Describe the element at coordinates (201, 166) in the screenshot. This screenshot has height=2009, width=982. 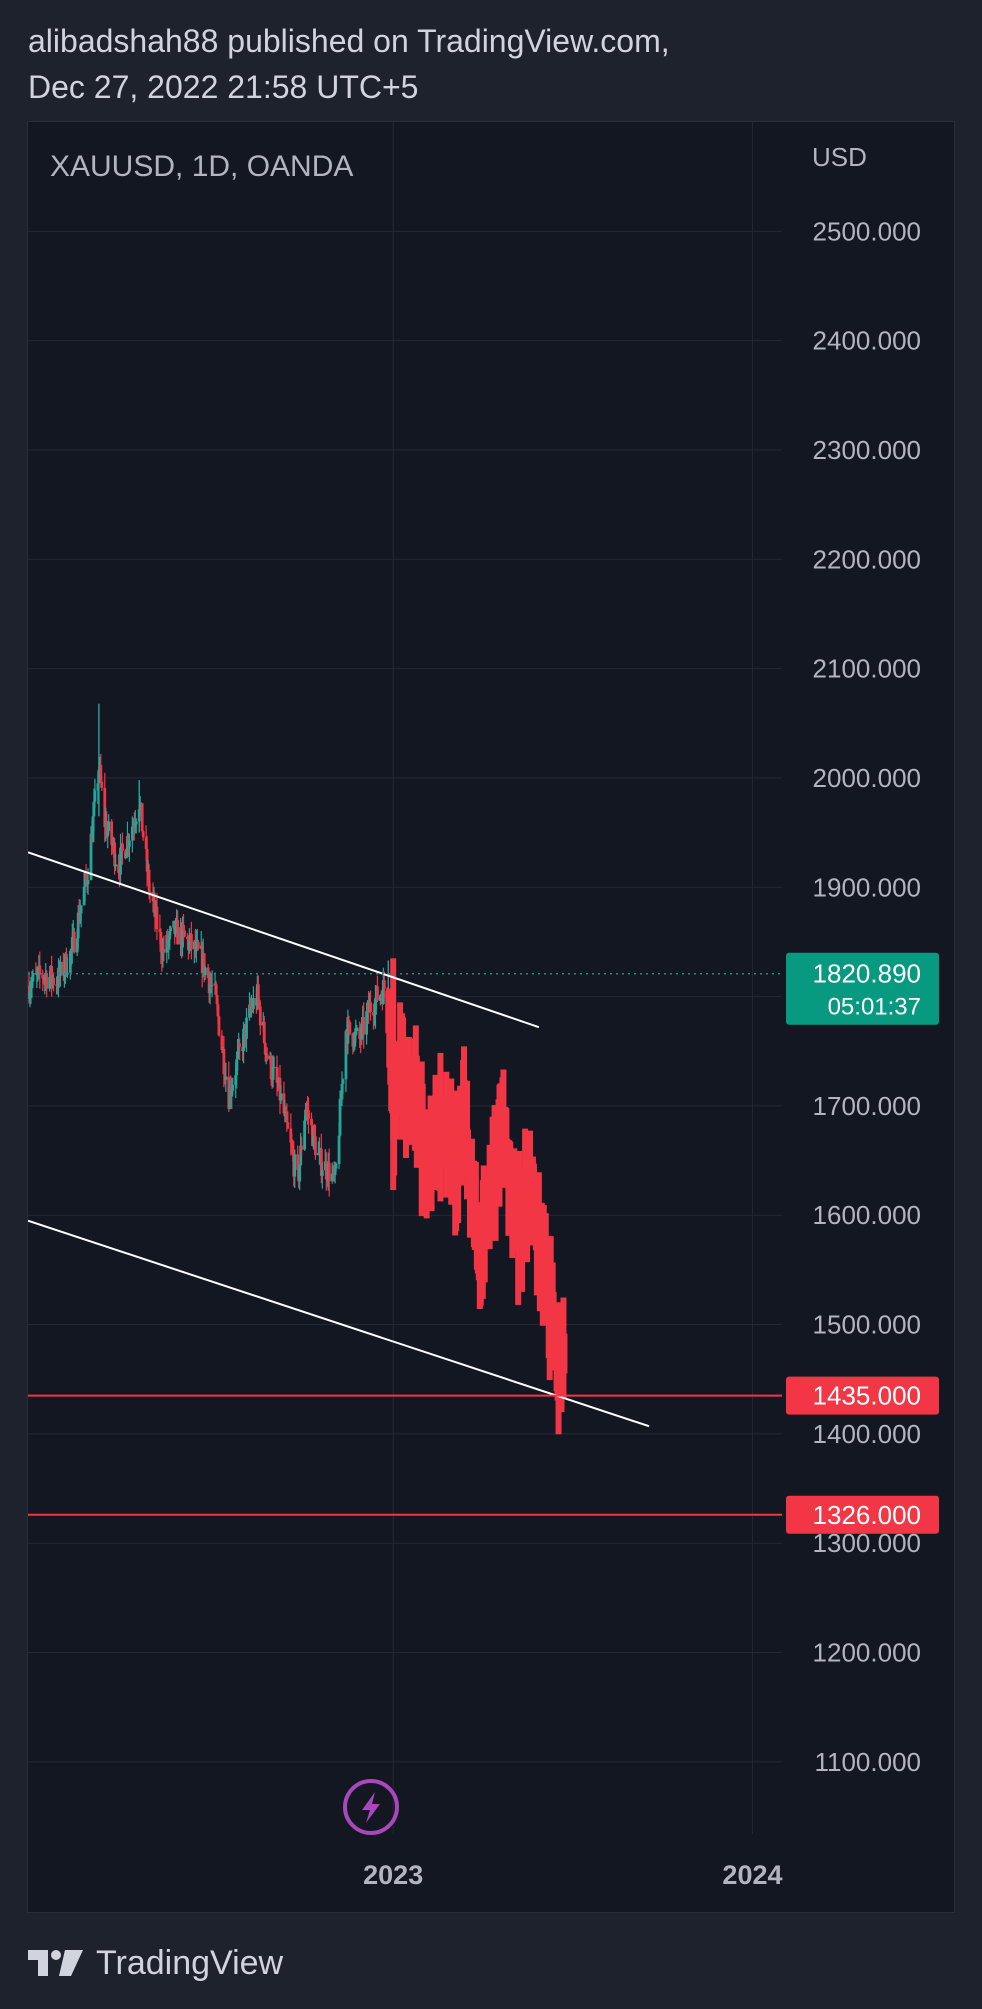
I see `symbol-label: XAUUSD, 1D, OANDA` at that location.